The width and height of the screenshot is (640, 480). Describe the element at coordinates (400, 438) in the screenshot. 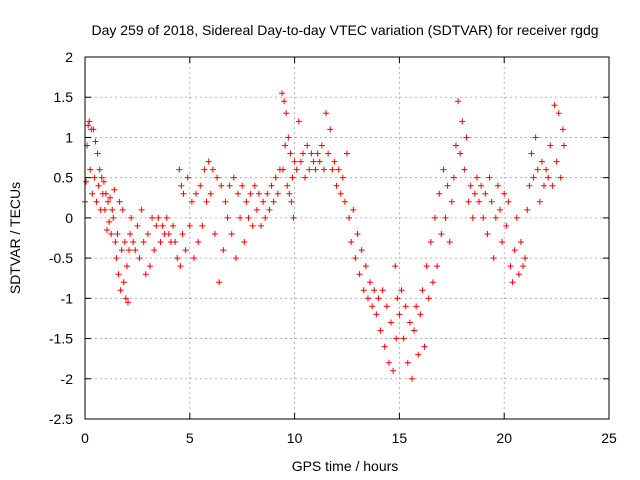

I see `x-tick-label: 15` at that location.